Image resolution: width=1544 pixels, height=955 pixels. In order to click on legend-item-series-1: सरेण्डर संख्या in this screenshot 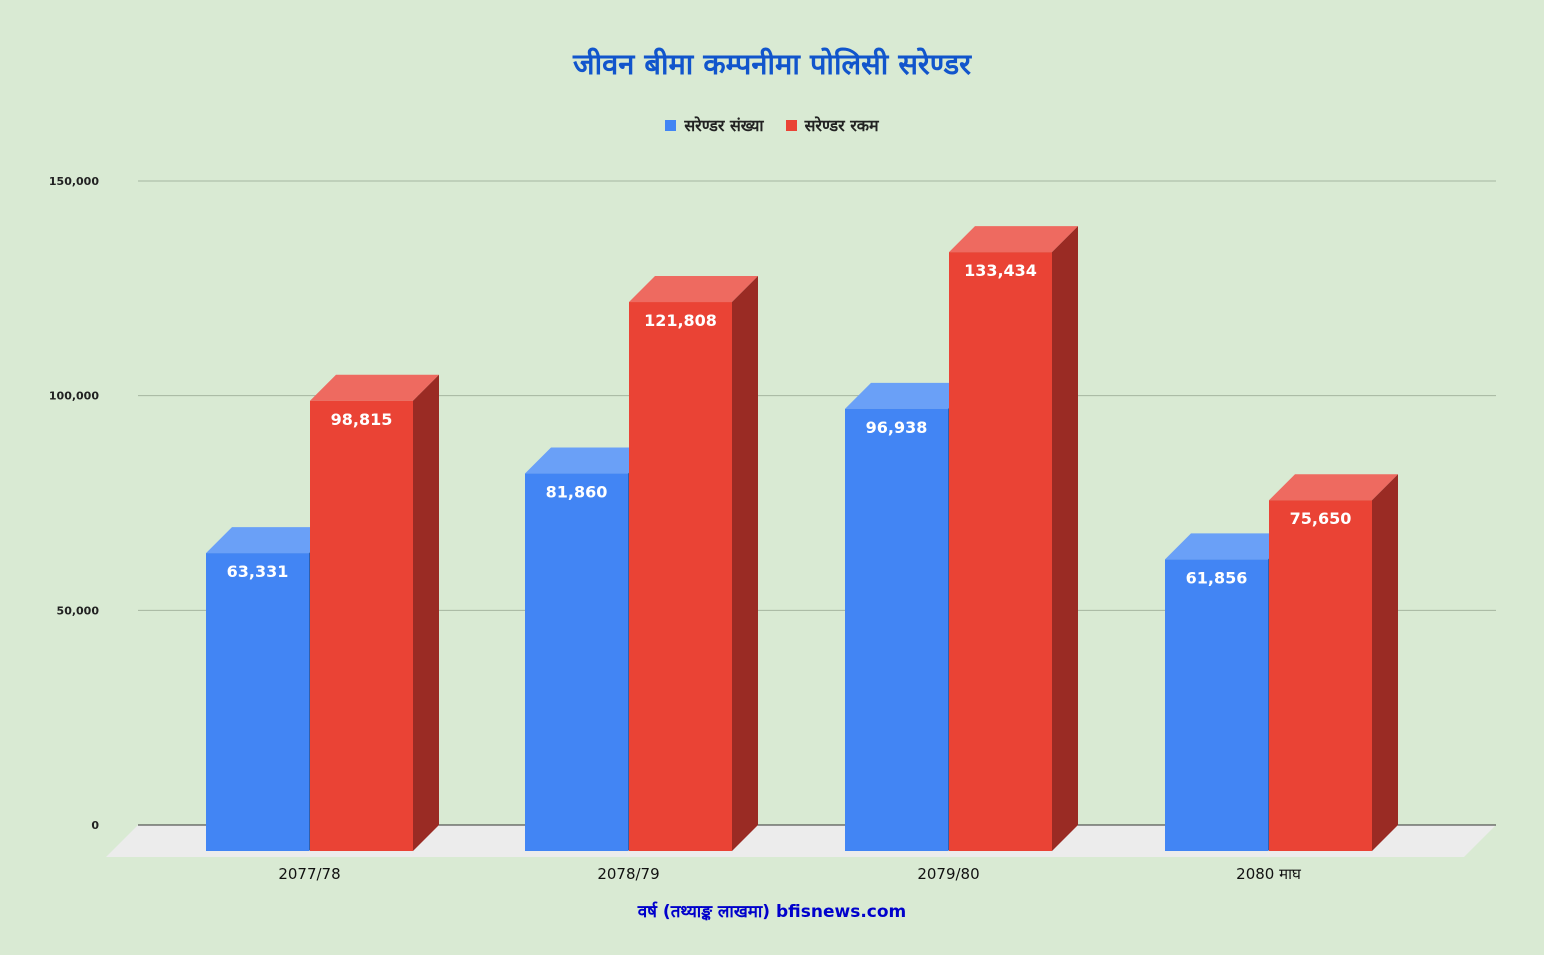, I will do `click(714, 125)`.